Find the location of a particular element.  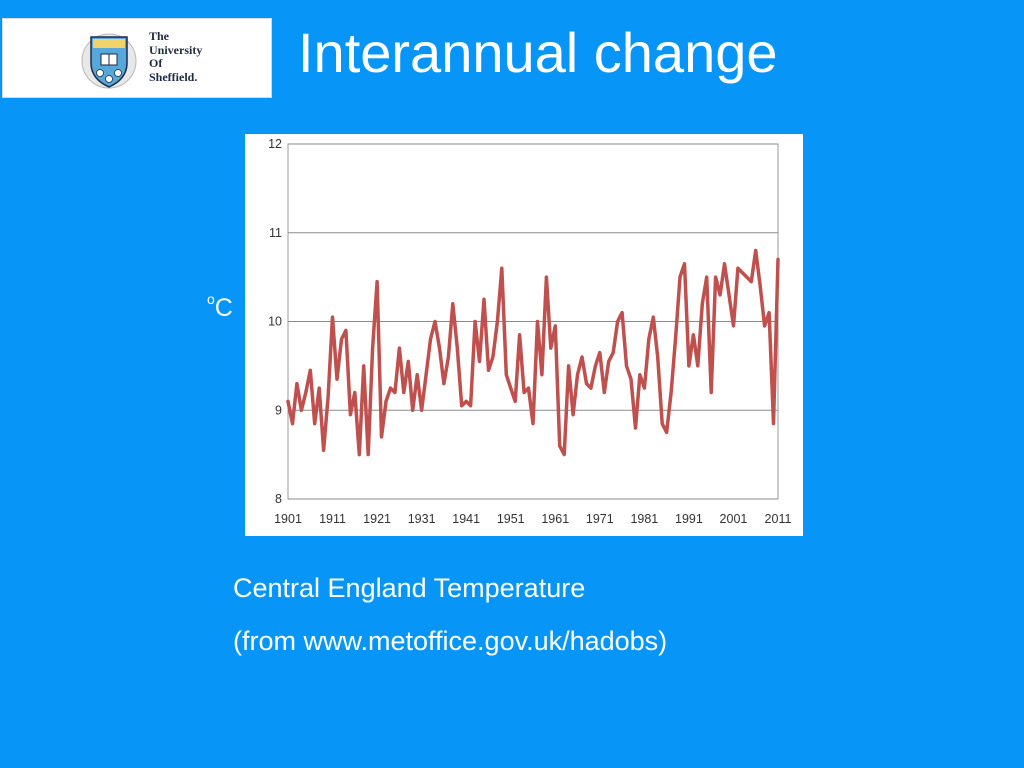

unit-base: C is located at coordinates (223, 308).